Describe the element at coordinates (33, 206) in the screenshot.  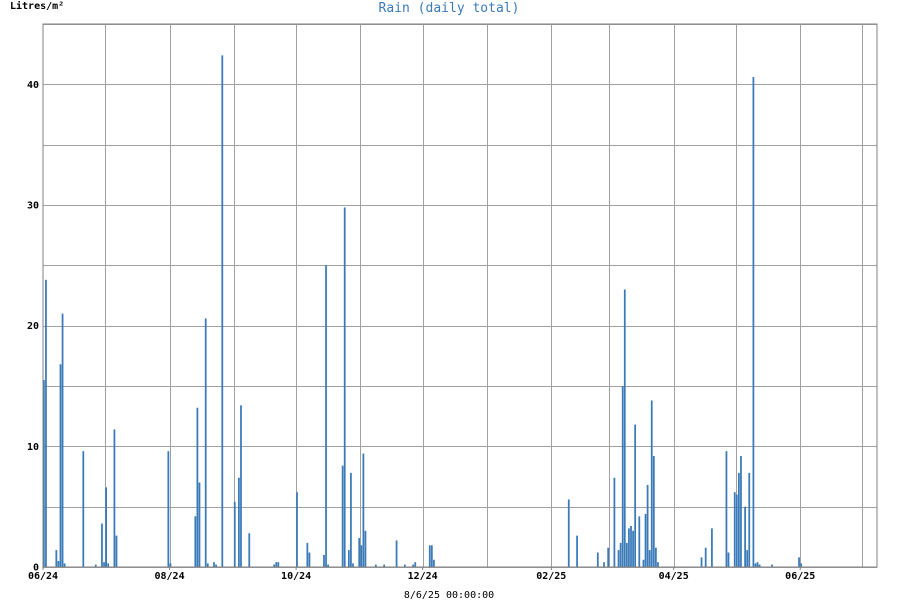
I see `y-tick-label: 30` at that location.